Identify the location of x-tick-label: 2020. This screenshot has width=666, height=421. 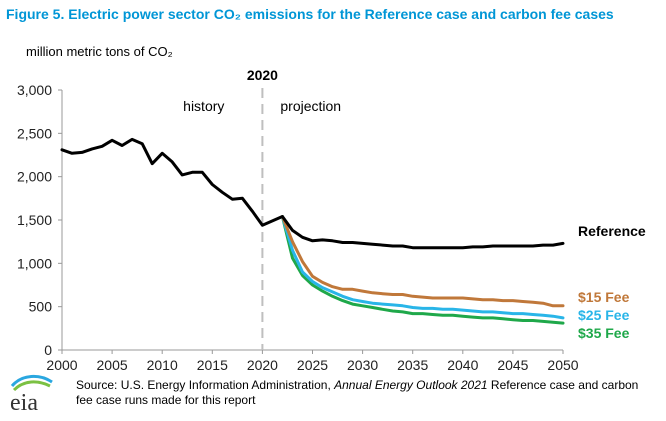
(262, 365).